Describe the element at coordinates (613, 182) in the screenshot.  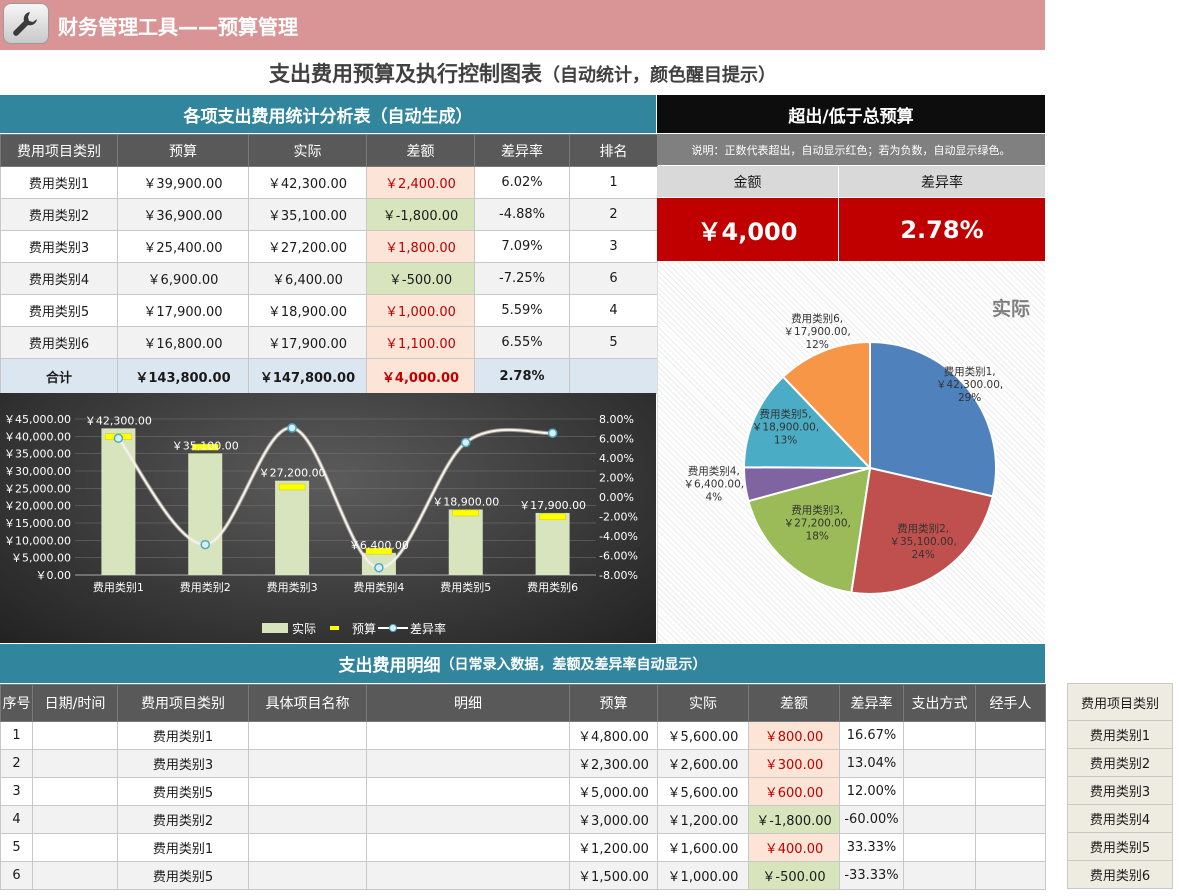
I see `rank-cell: 1` at that location.